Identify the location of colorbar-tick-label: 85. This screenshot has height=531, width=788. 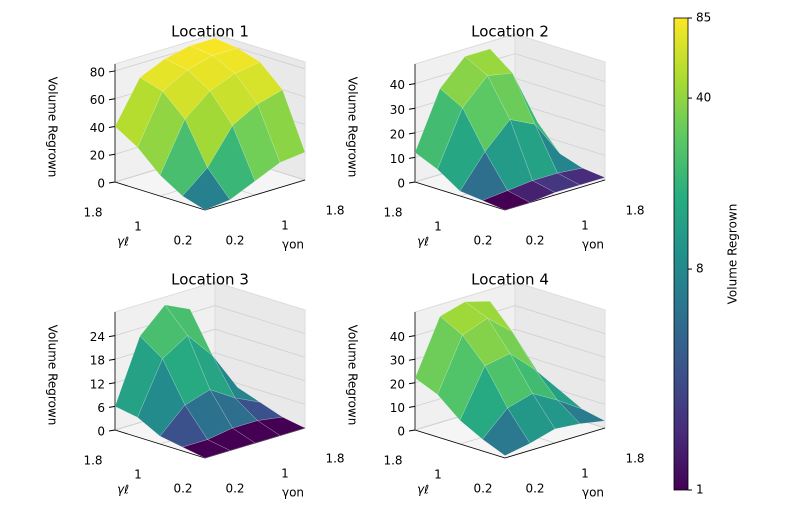
(703, 18).